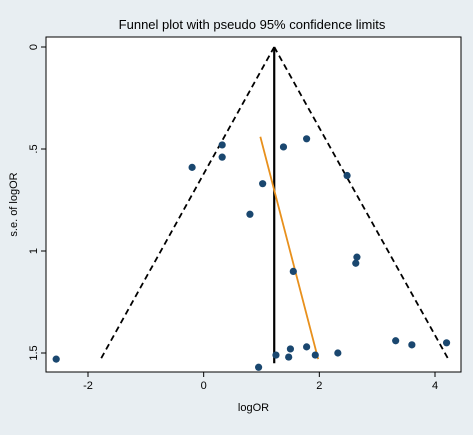 The height and width of the screenshot is (435, 473). Describe the element at coordinates (34, 47) in the screenshot. I see `y-tick-label: 0` at that location.